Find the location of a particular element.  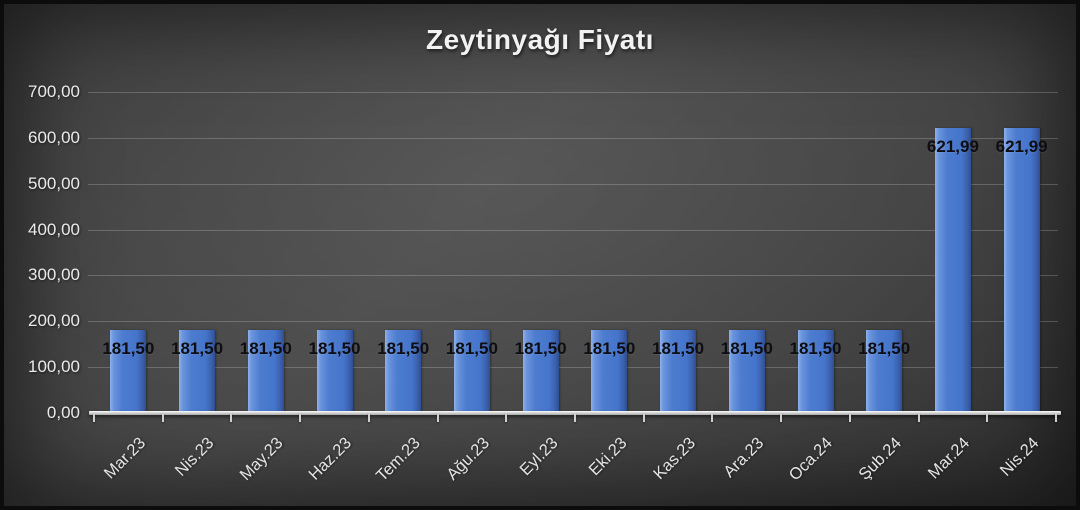

y-axis-tick-label: 400,00 is located at coordinates (54, 229).